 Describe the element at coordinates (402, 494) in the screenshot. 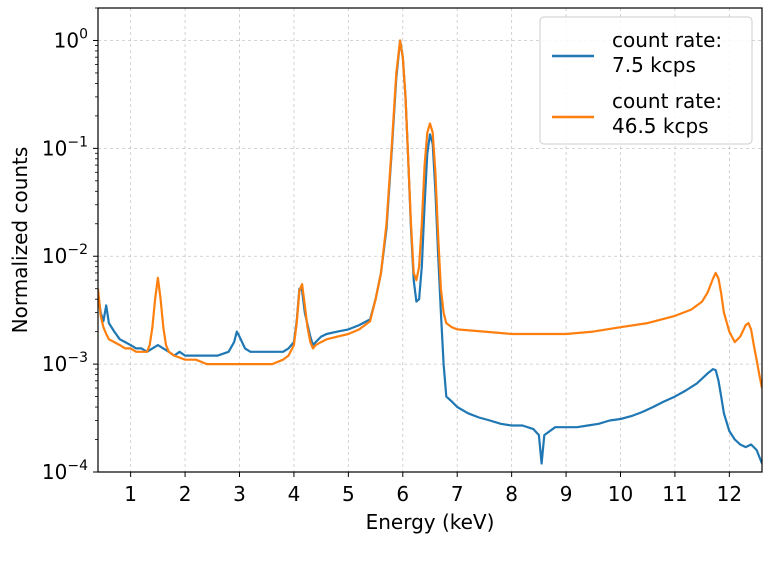

I see `x-tick-label: 6` at that location.